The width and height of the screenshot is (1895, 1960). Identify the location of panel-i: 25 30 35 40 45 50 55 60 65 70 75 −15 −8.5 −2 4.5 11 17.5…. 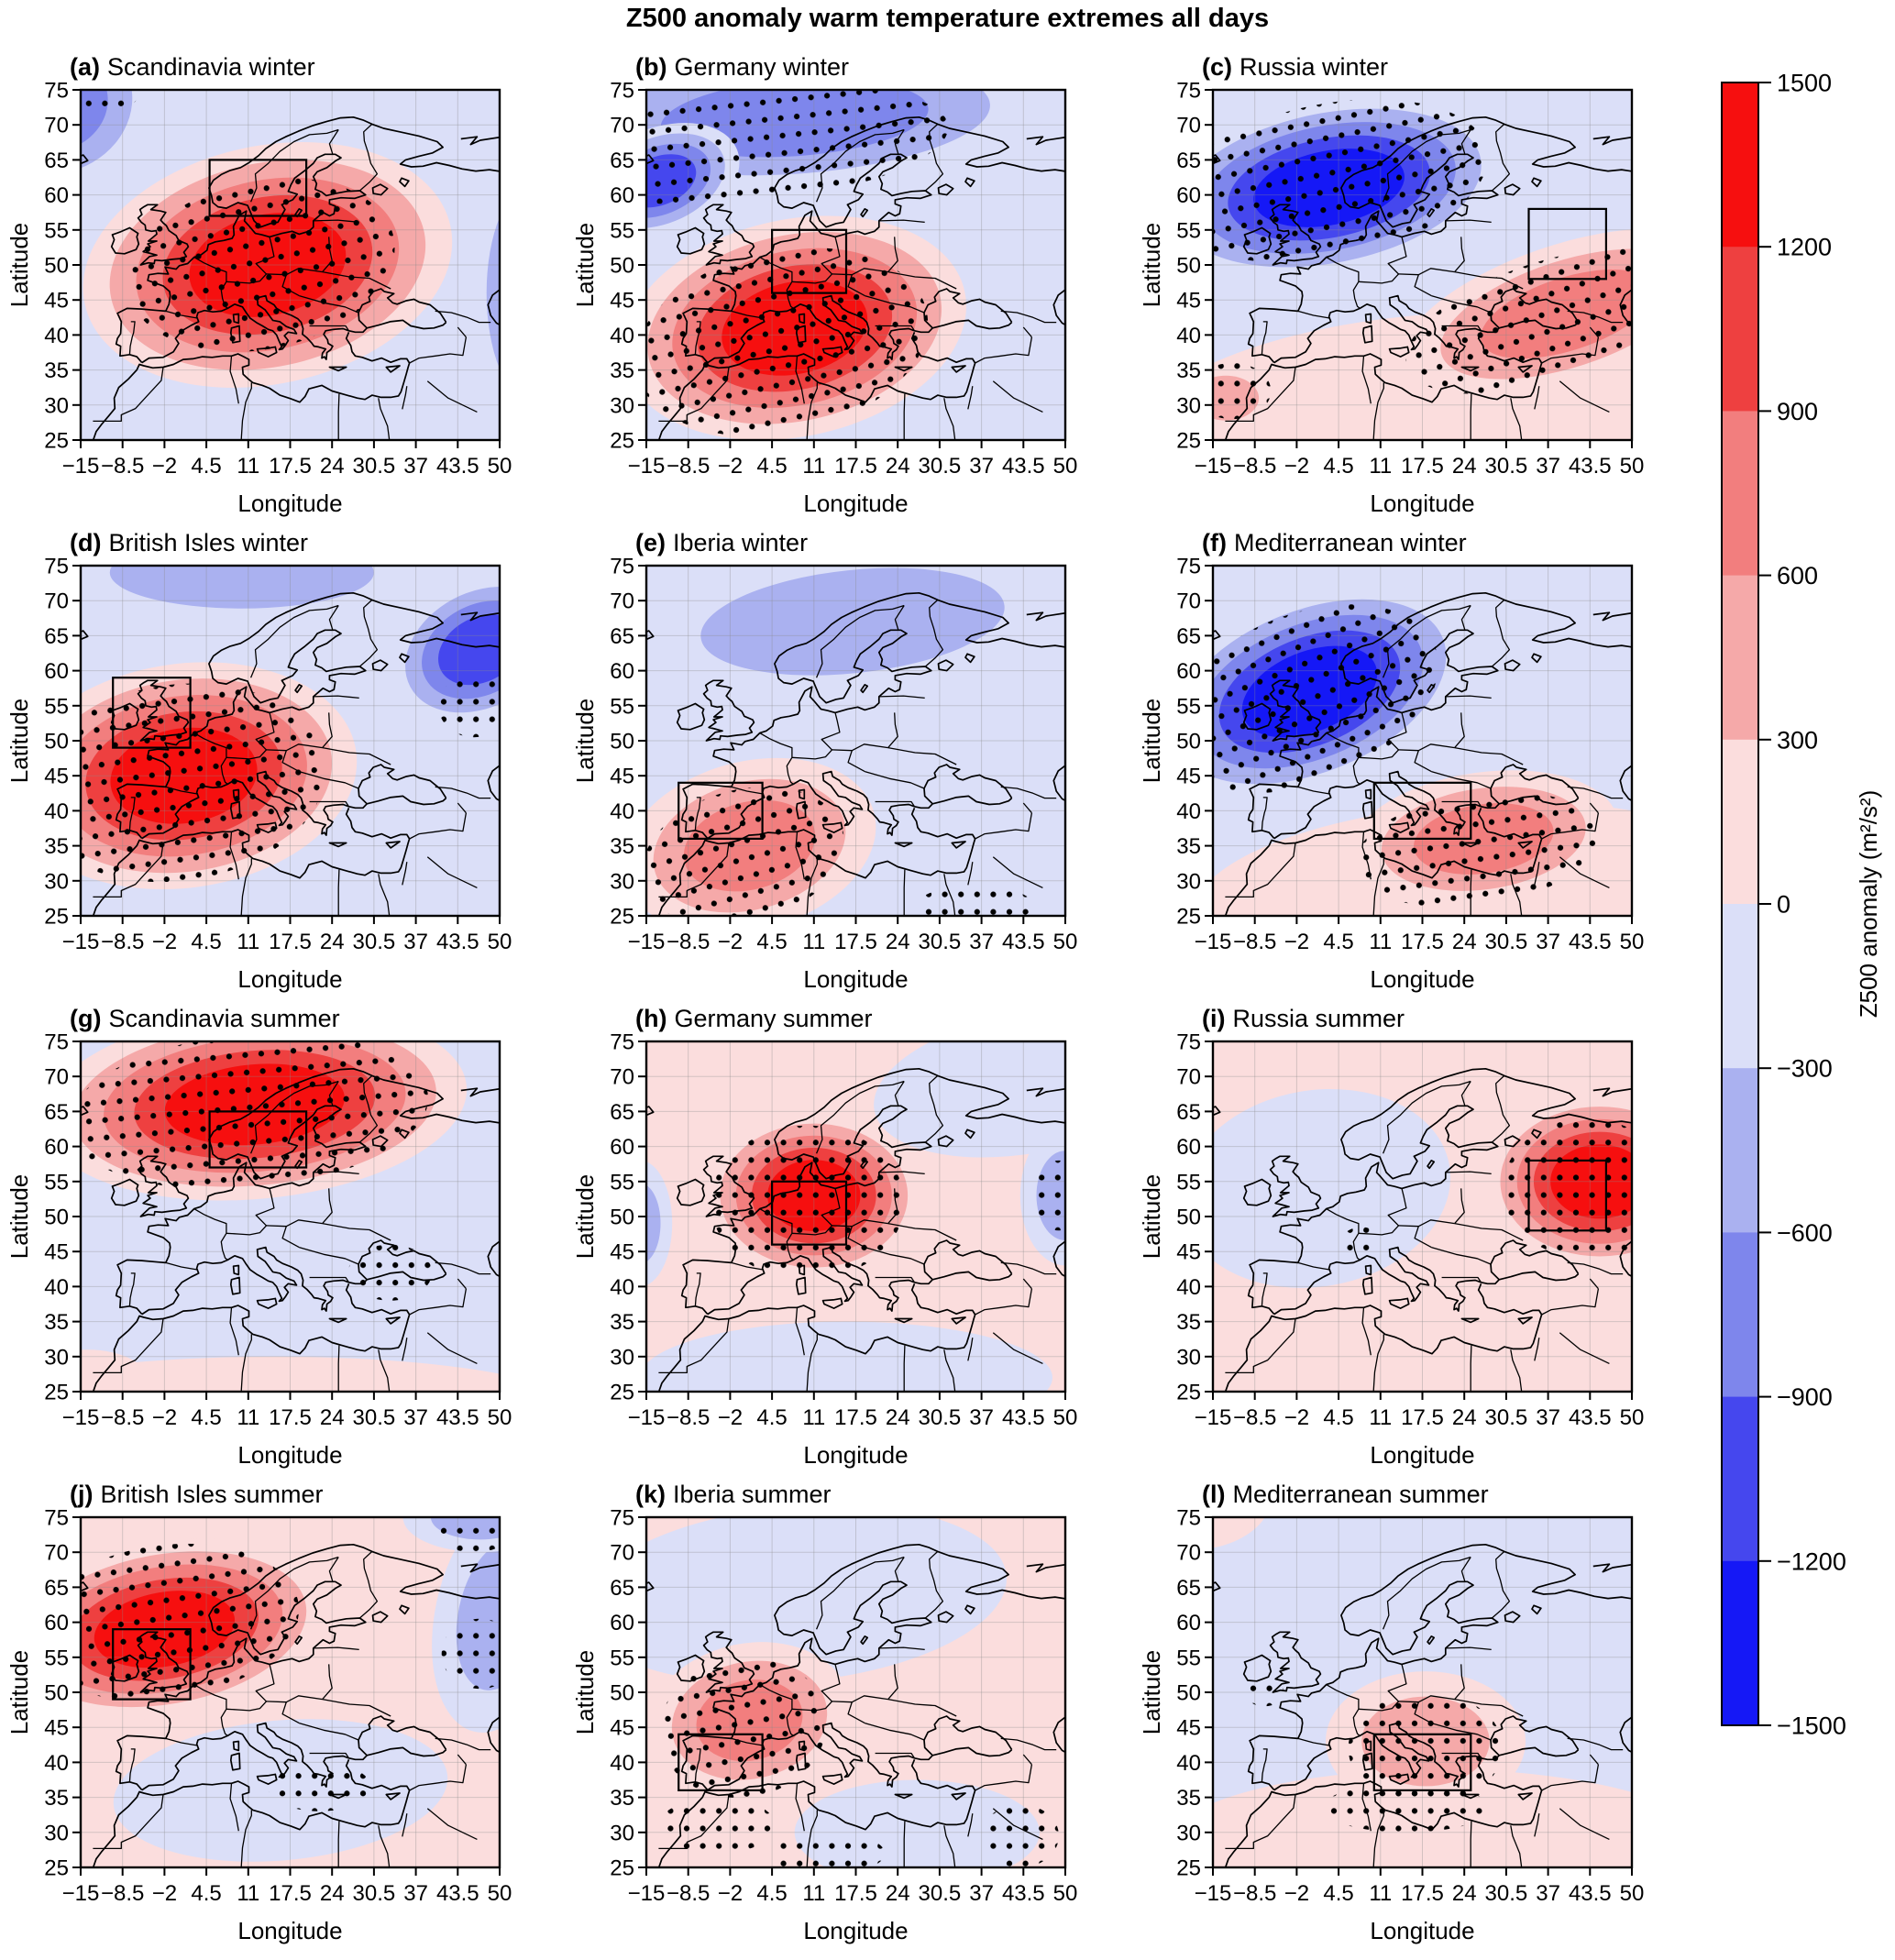
(1416, 1233).